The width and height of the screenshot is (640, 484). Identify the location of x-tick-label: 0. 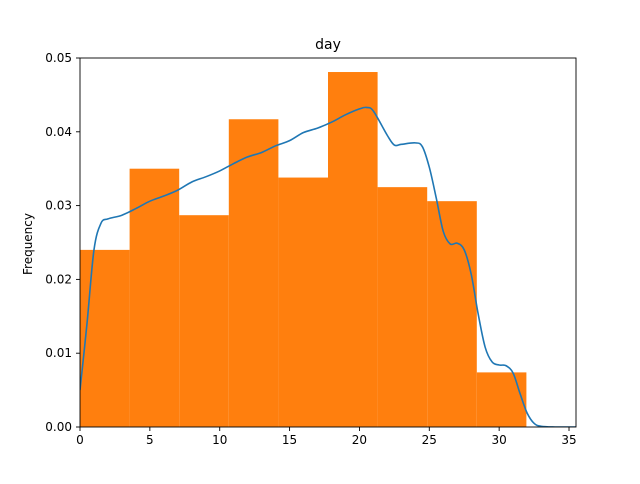
(80, 440).